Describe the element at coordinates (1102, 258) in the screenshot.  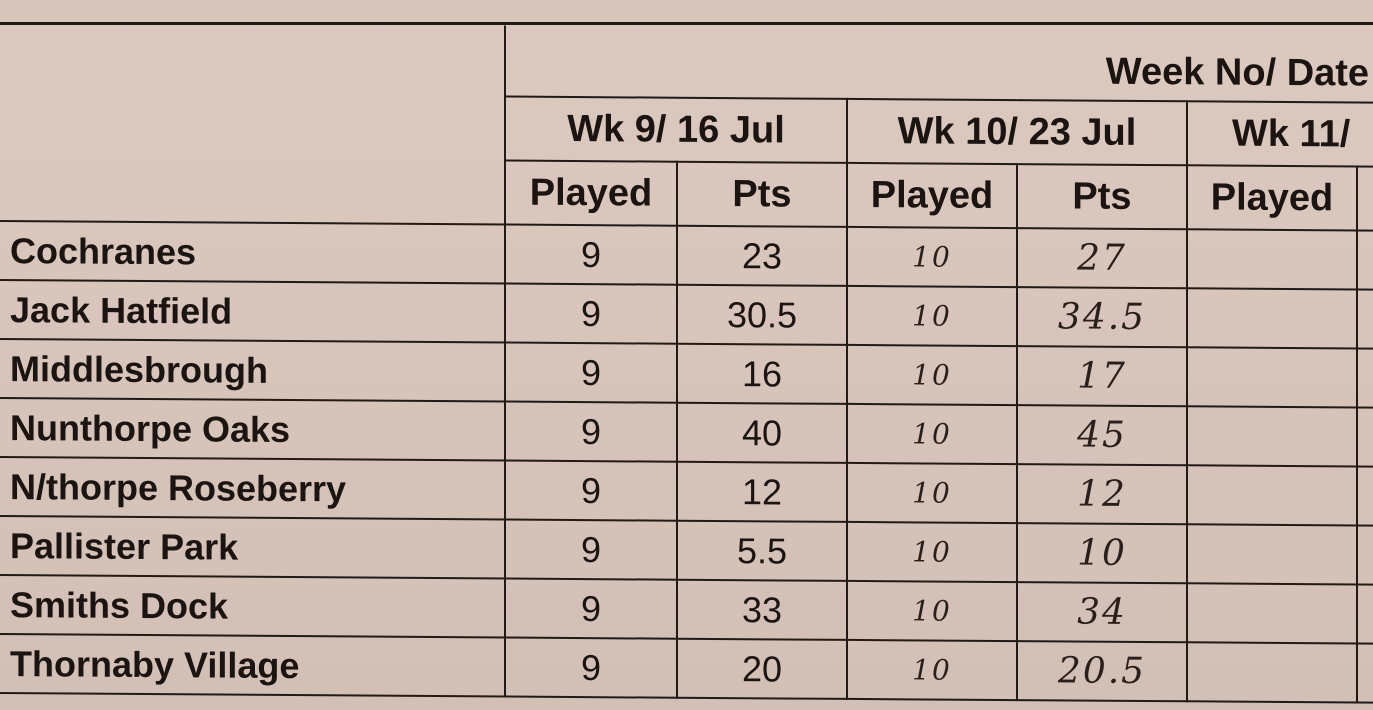
I see `wk10-pts-cell: 27` at that location.